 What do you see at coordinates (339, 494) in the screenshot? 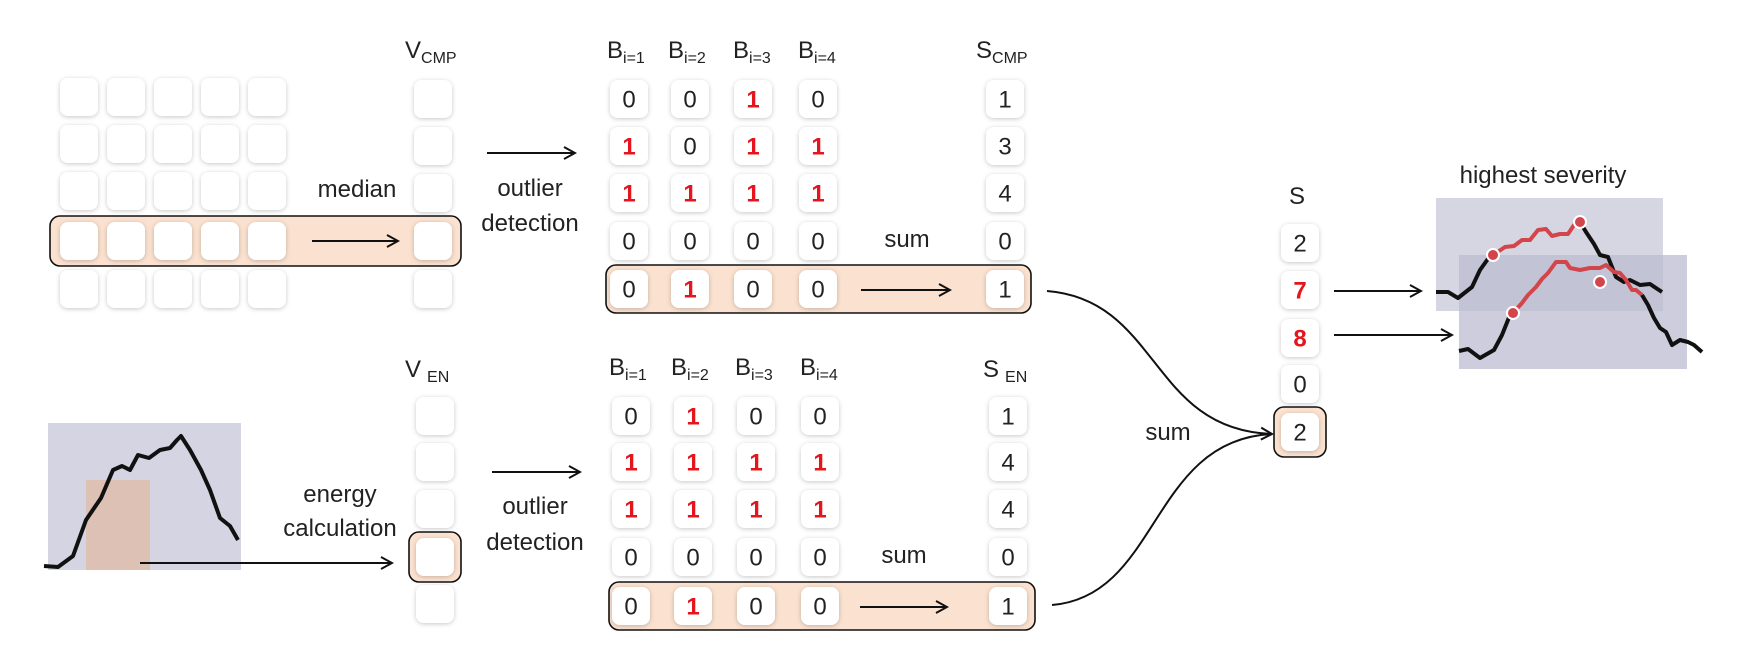
I see `energy-label-1: energy` at bounding box center [339, 494].